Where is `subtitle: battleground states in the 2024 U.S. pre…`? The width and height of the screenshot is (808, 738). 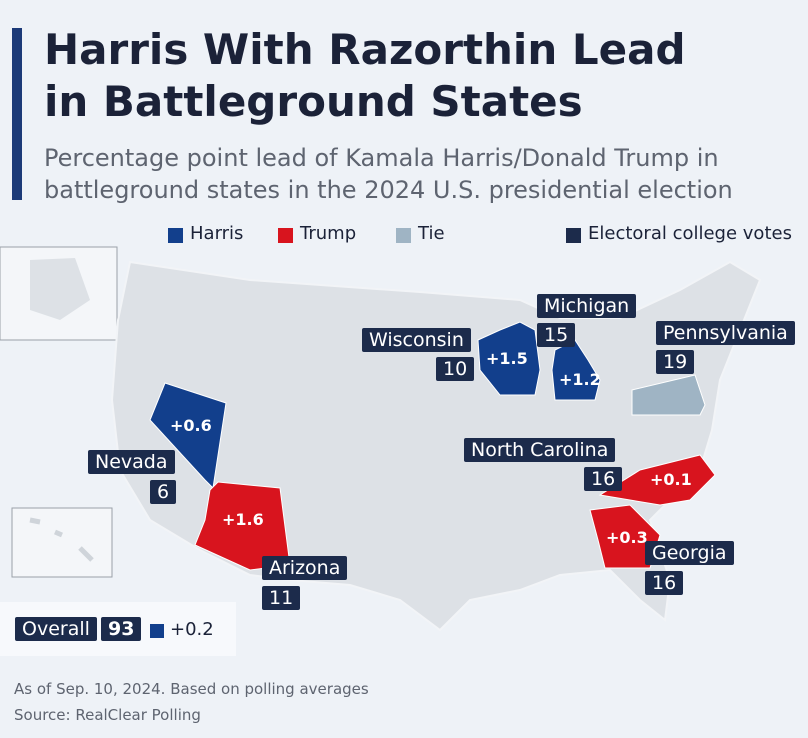 subtitle: battleground states in the 2024 U.S. pre… is located at coordinates (388, 190).